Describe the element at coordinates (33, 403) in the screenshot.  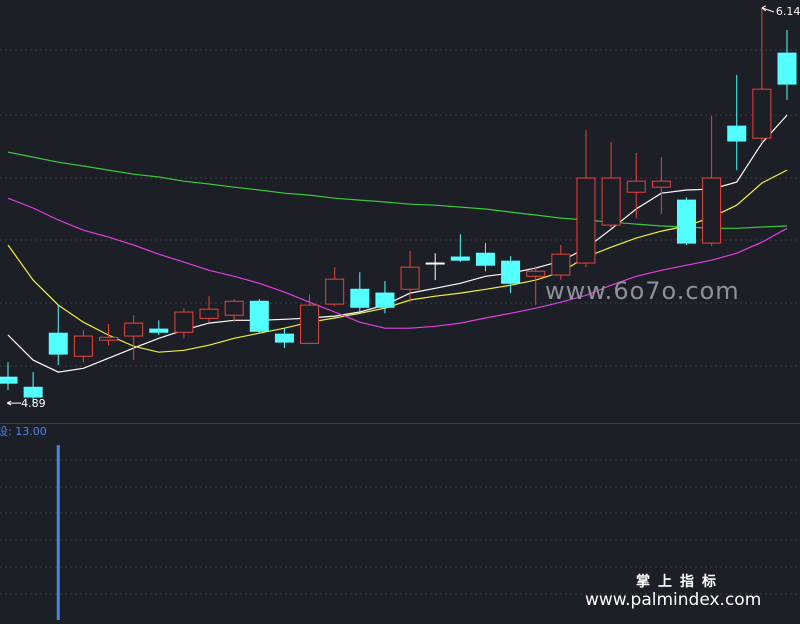
I see `min-label: 4.89` at that location.